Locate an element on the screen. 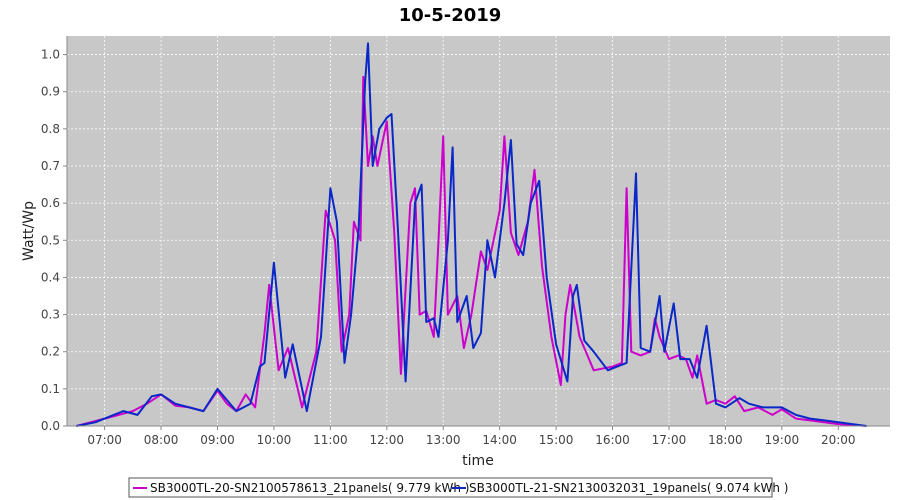  y-axis: 0.0 0.1 0.2 0.3 0.4 0.5 0.6 0.7 0.8 0.9 1.0 is located at coordinates (54, 234).